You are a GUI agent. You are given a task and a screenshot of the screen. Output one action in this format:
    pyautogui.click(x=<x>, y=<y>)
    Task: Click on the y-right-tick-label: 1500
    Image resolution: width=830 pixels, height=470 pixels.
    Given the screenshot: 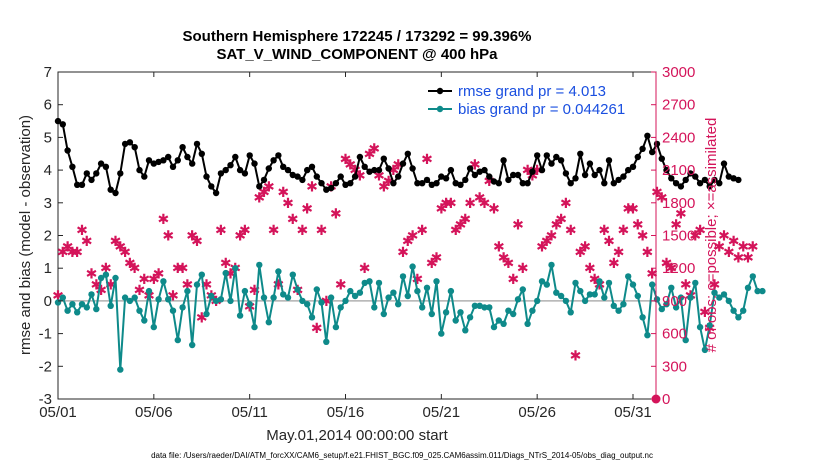 What is the action you would take?
    pyautogui.click(x=678, y=236)
    